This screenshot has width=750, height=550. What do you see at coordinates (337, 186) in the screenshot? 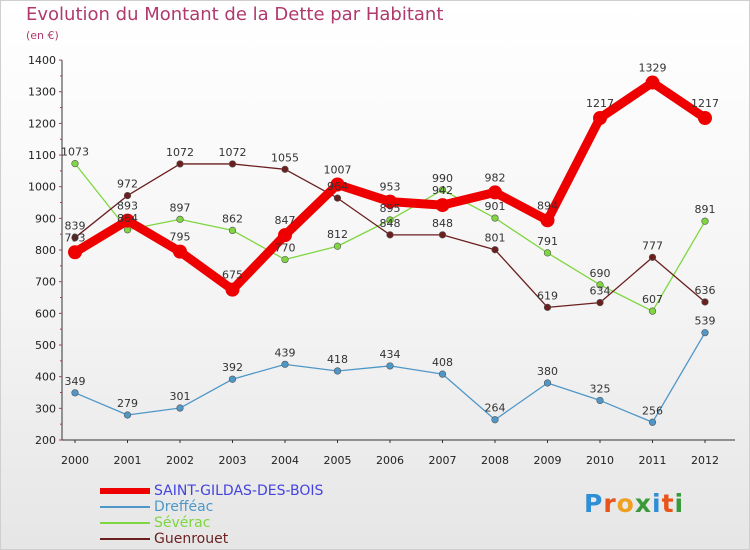
I see `data-label: 964` at bounding box center [337, 186].